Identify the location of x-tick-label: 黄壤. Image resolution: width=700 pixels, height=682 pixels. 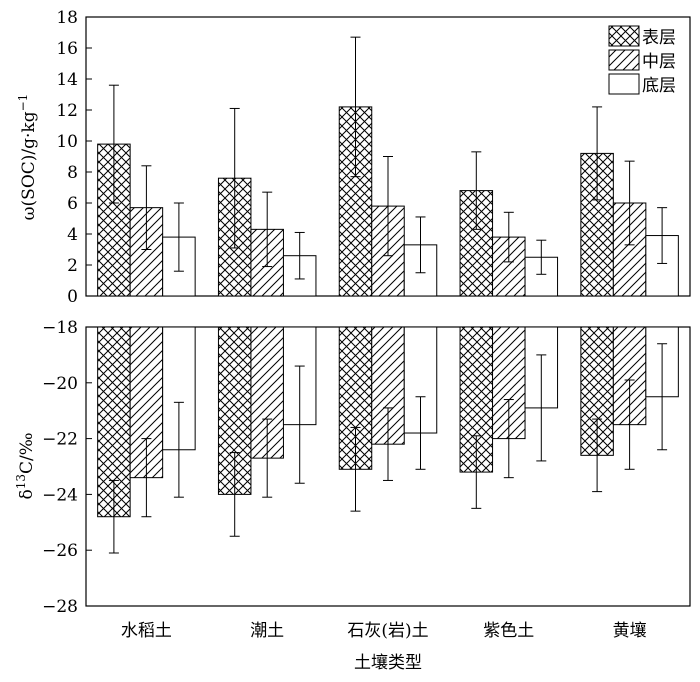
(630, 630).